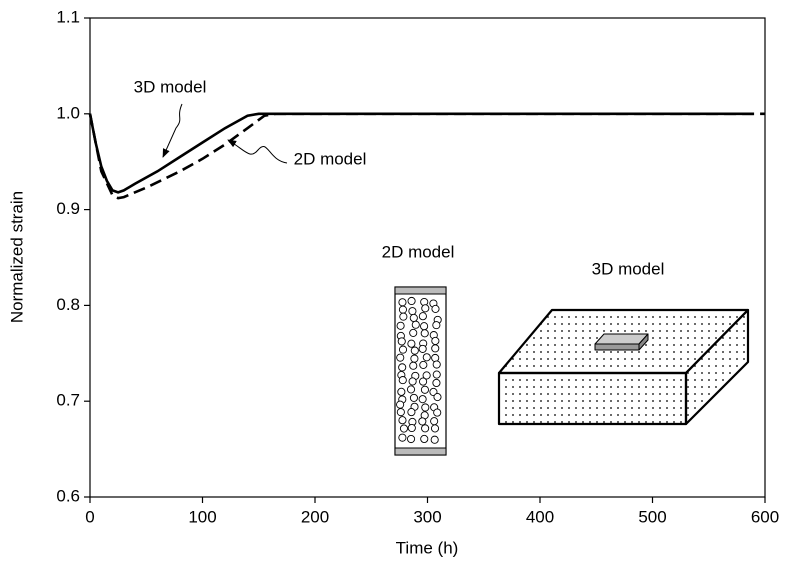 This screenshot has width=793, height=567. I want to click on x-tick-label: 300, so click(427, 516).